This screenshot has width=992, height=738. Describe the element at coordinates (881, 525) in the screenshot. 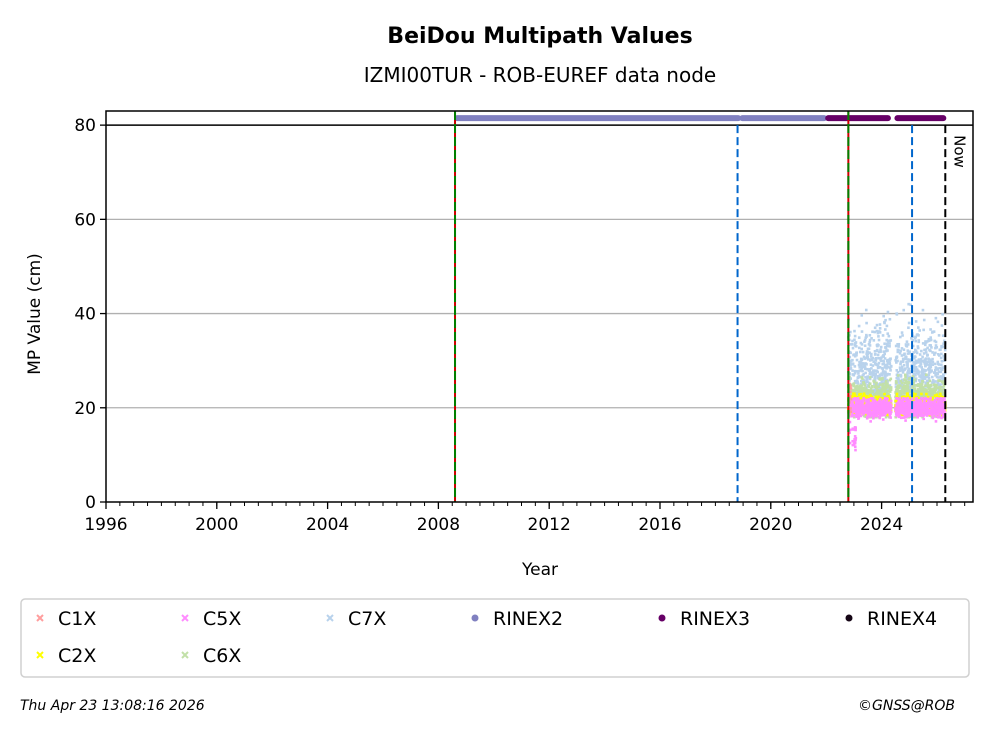

I see `x-tick-label: 2024` at that location.